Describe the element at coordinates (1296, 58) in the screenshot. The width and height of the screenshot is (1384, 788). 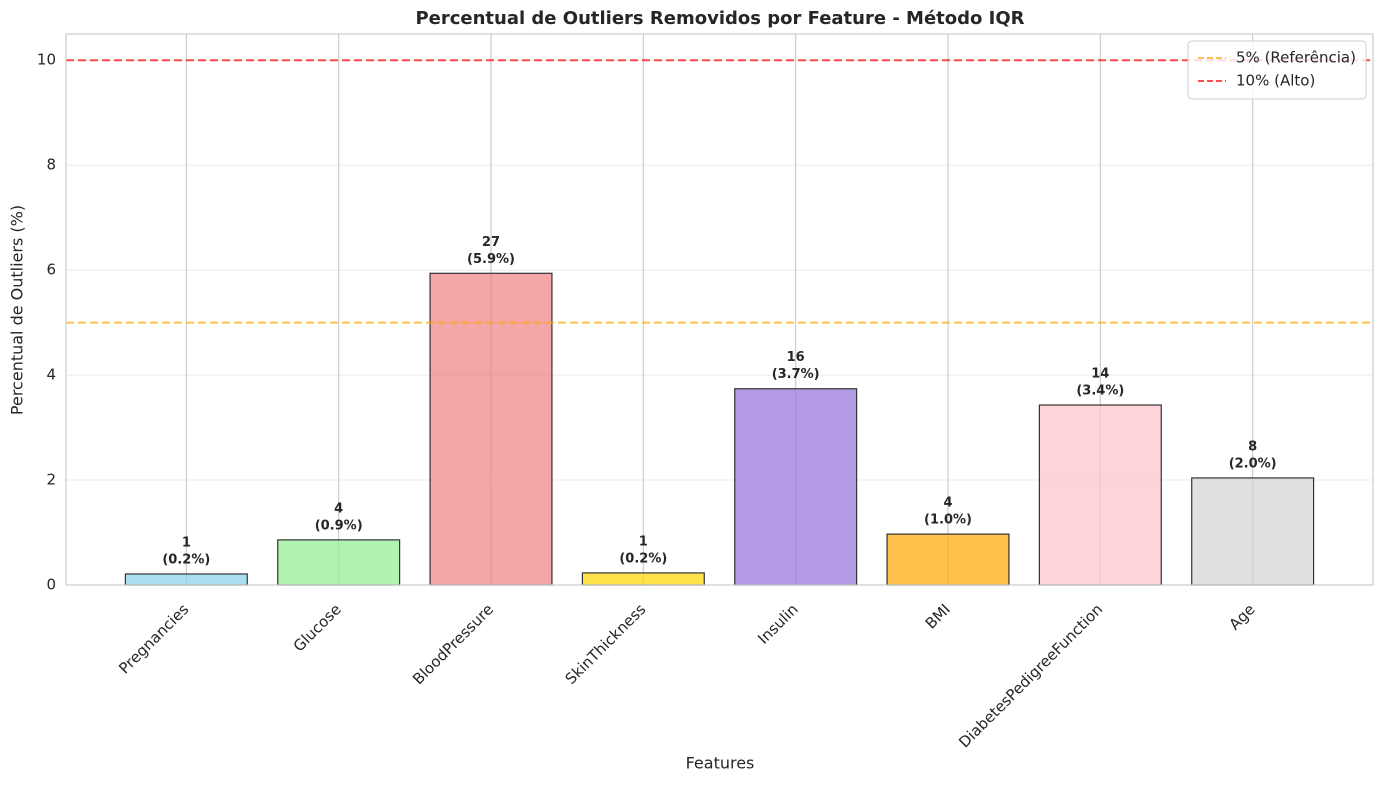
I see `legend-label: 5% (Referência)` at that location.